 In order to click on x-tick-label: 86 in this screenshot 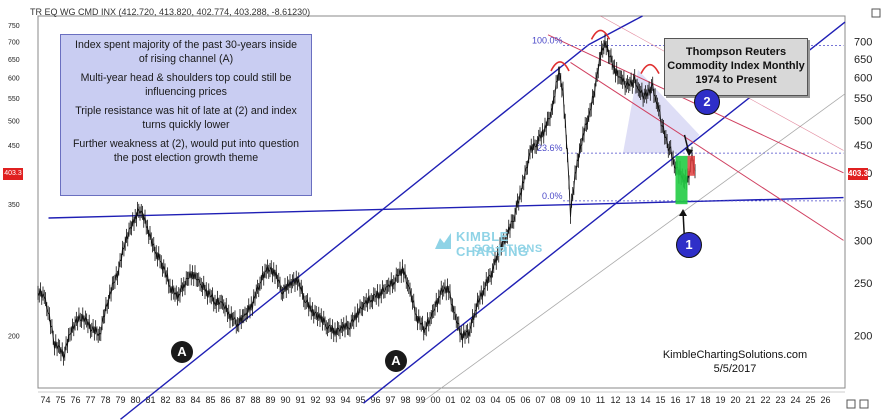, I will do `click(225, 400)`.